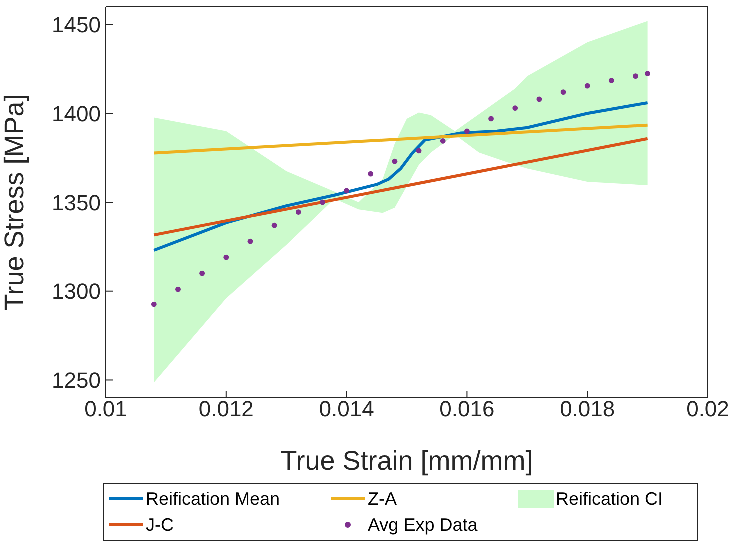  Describe the element at coordinates (423, 525) in the screenshot. I see `legend-label: Avg Exp Data` at that location.